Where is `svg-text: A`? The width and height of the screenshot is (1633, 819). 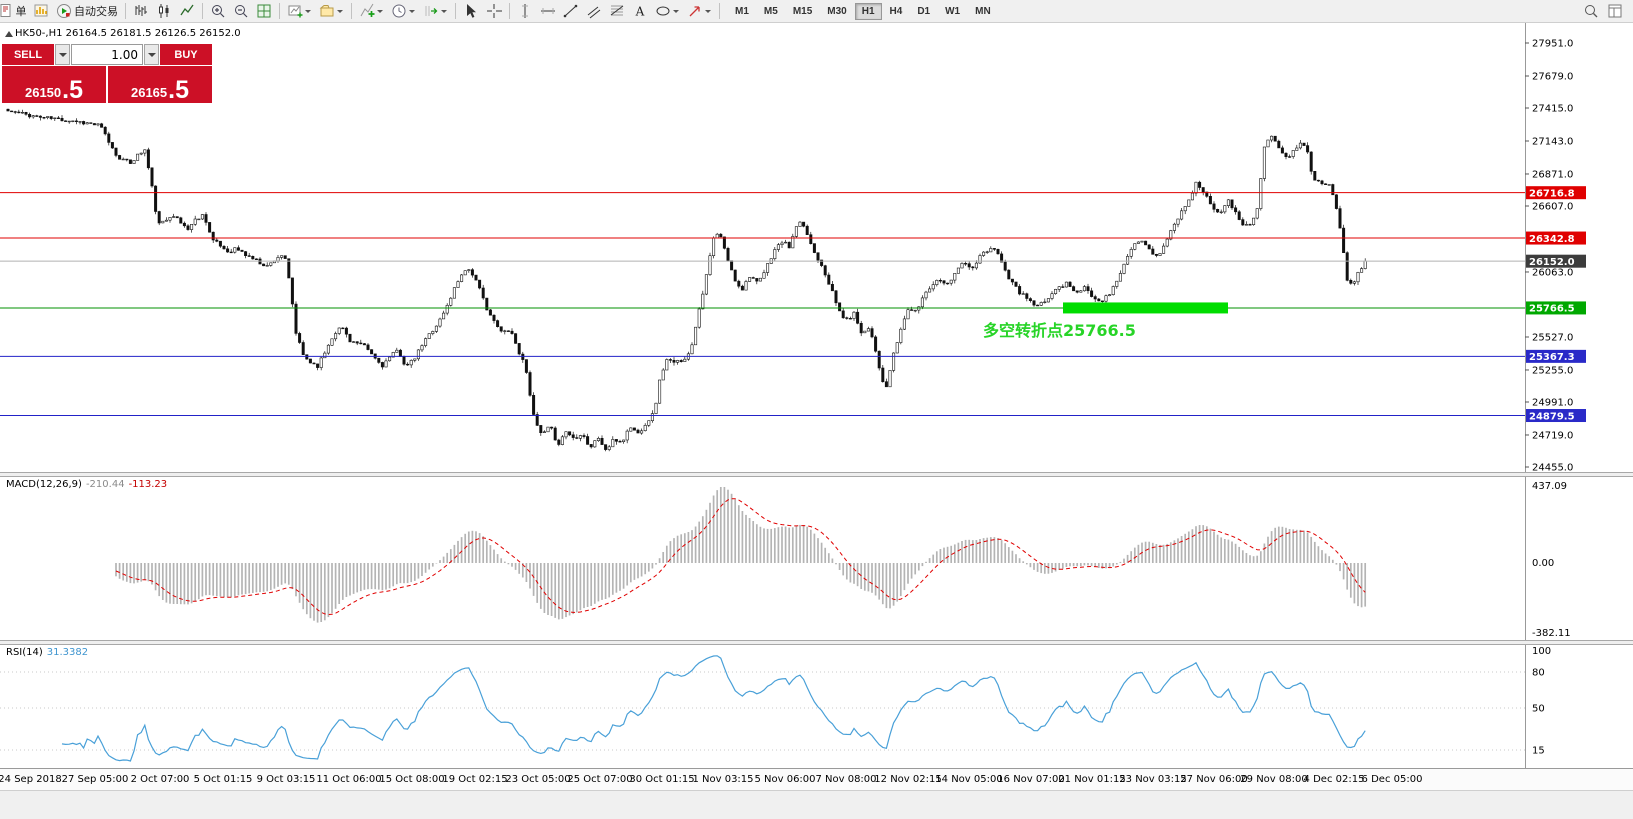
svg-text: A is located at coordinates (640, 12).